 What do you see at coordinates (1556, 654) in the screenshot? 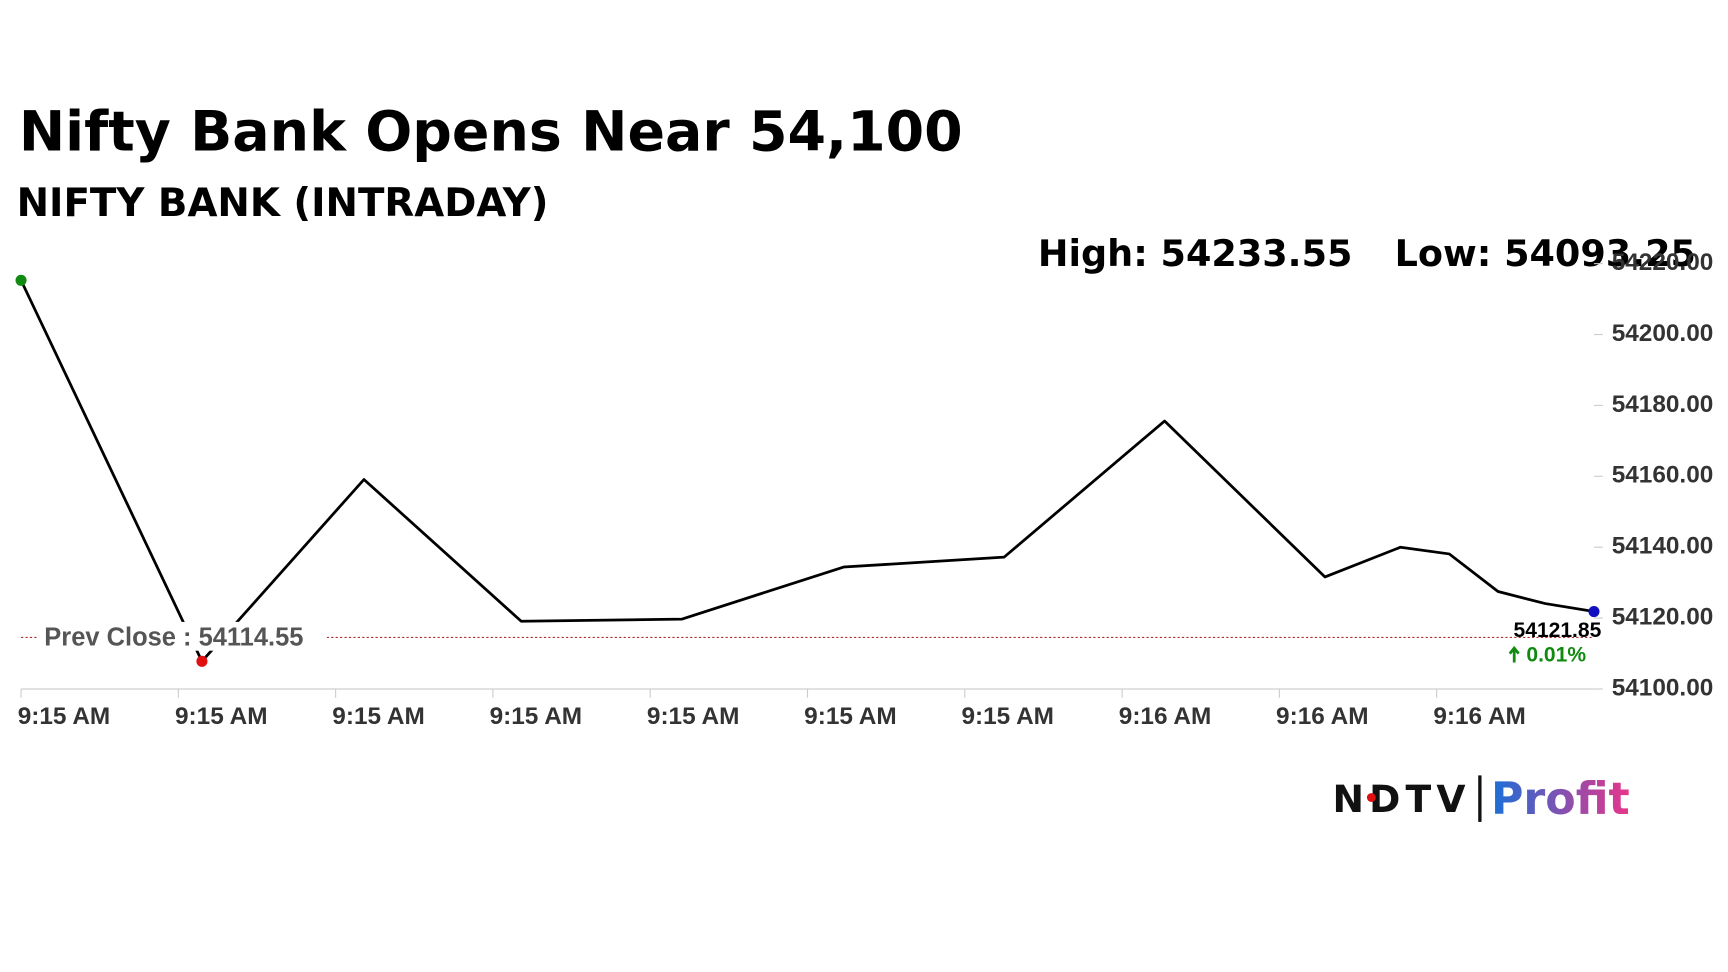
I see `change-label: 0.01%` at bounding box center [1556, 654].